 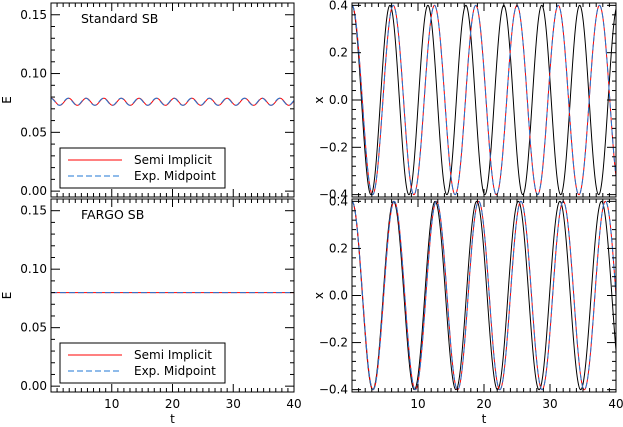 What do you see at coordinates (112, 214) in the screenshot?
I see `panel-annotation: FARGO SB` at bounding box center [112, 214].